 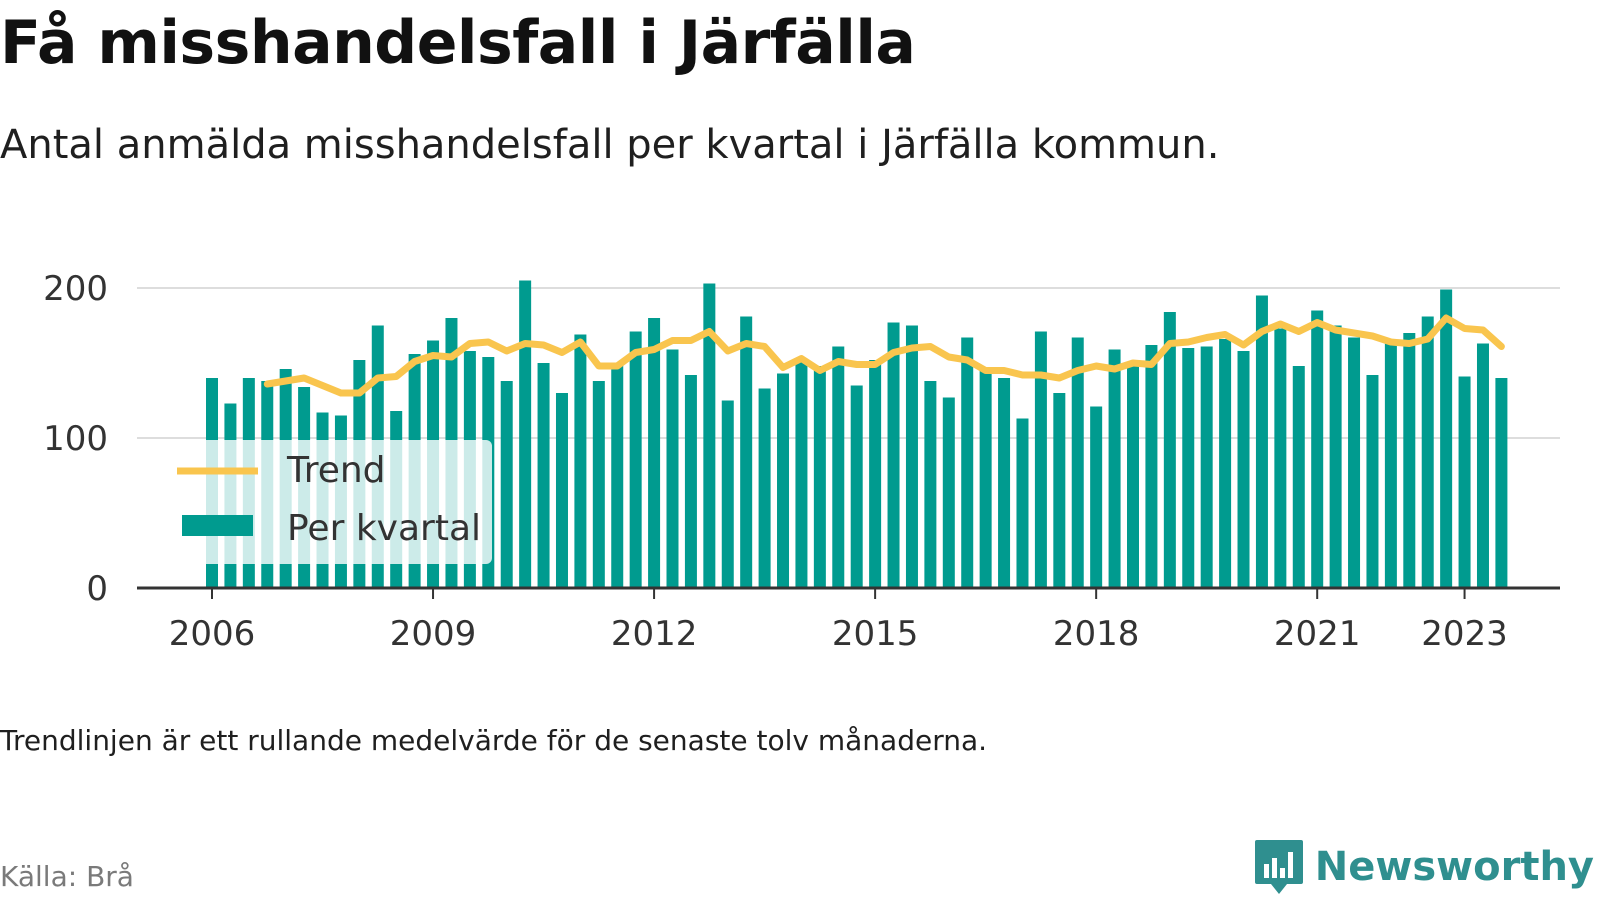 What do you see at coordinates (336, 470) in the screenshot?
I see `legend-trend-label: Trend` at bounding box center [336, 470].